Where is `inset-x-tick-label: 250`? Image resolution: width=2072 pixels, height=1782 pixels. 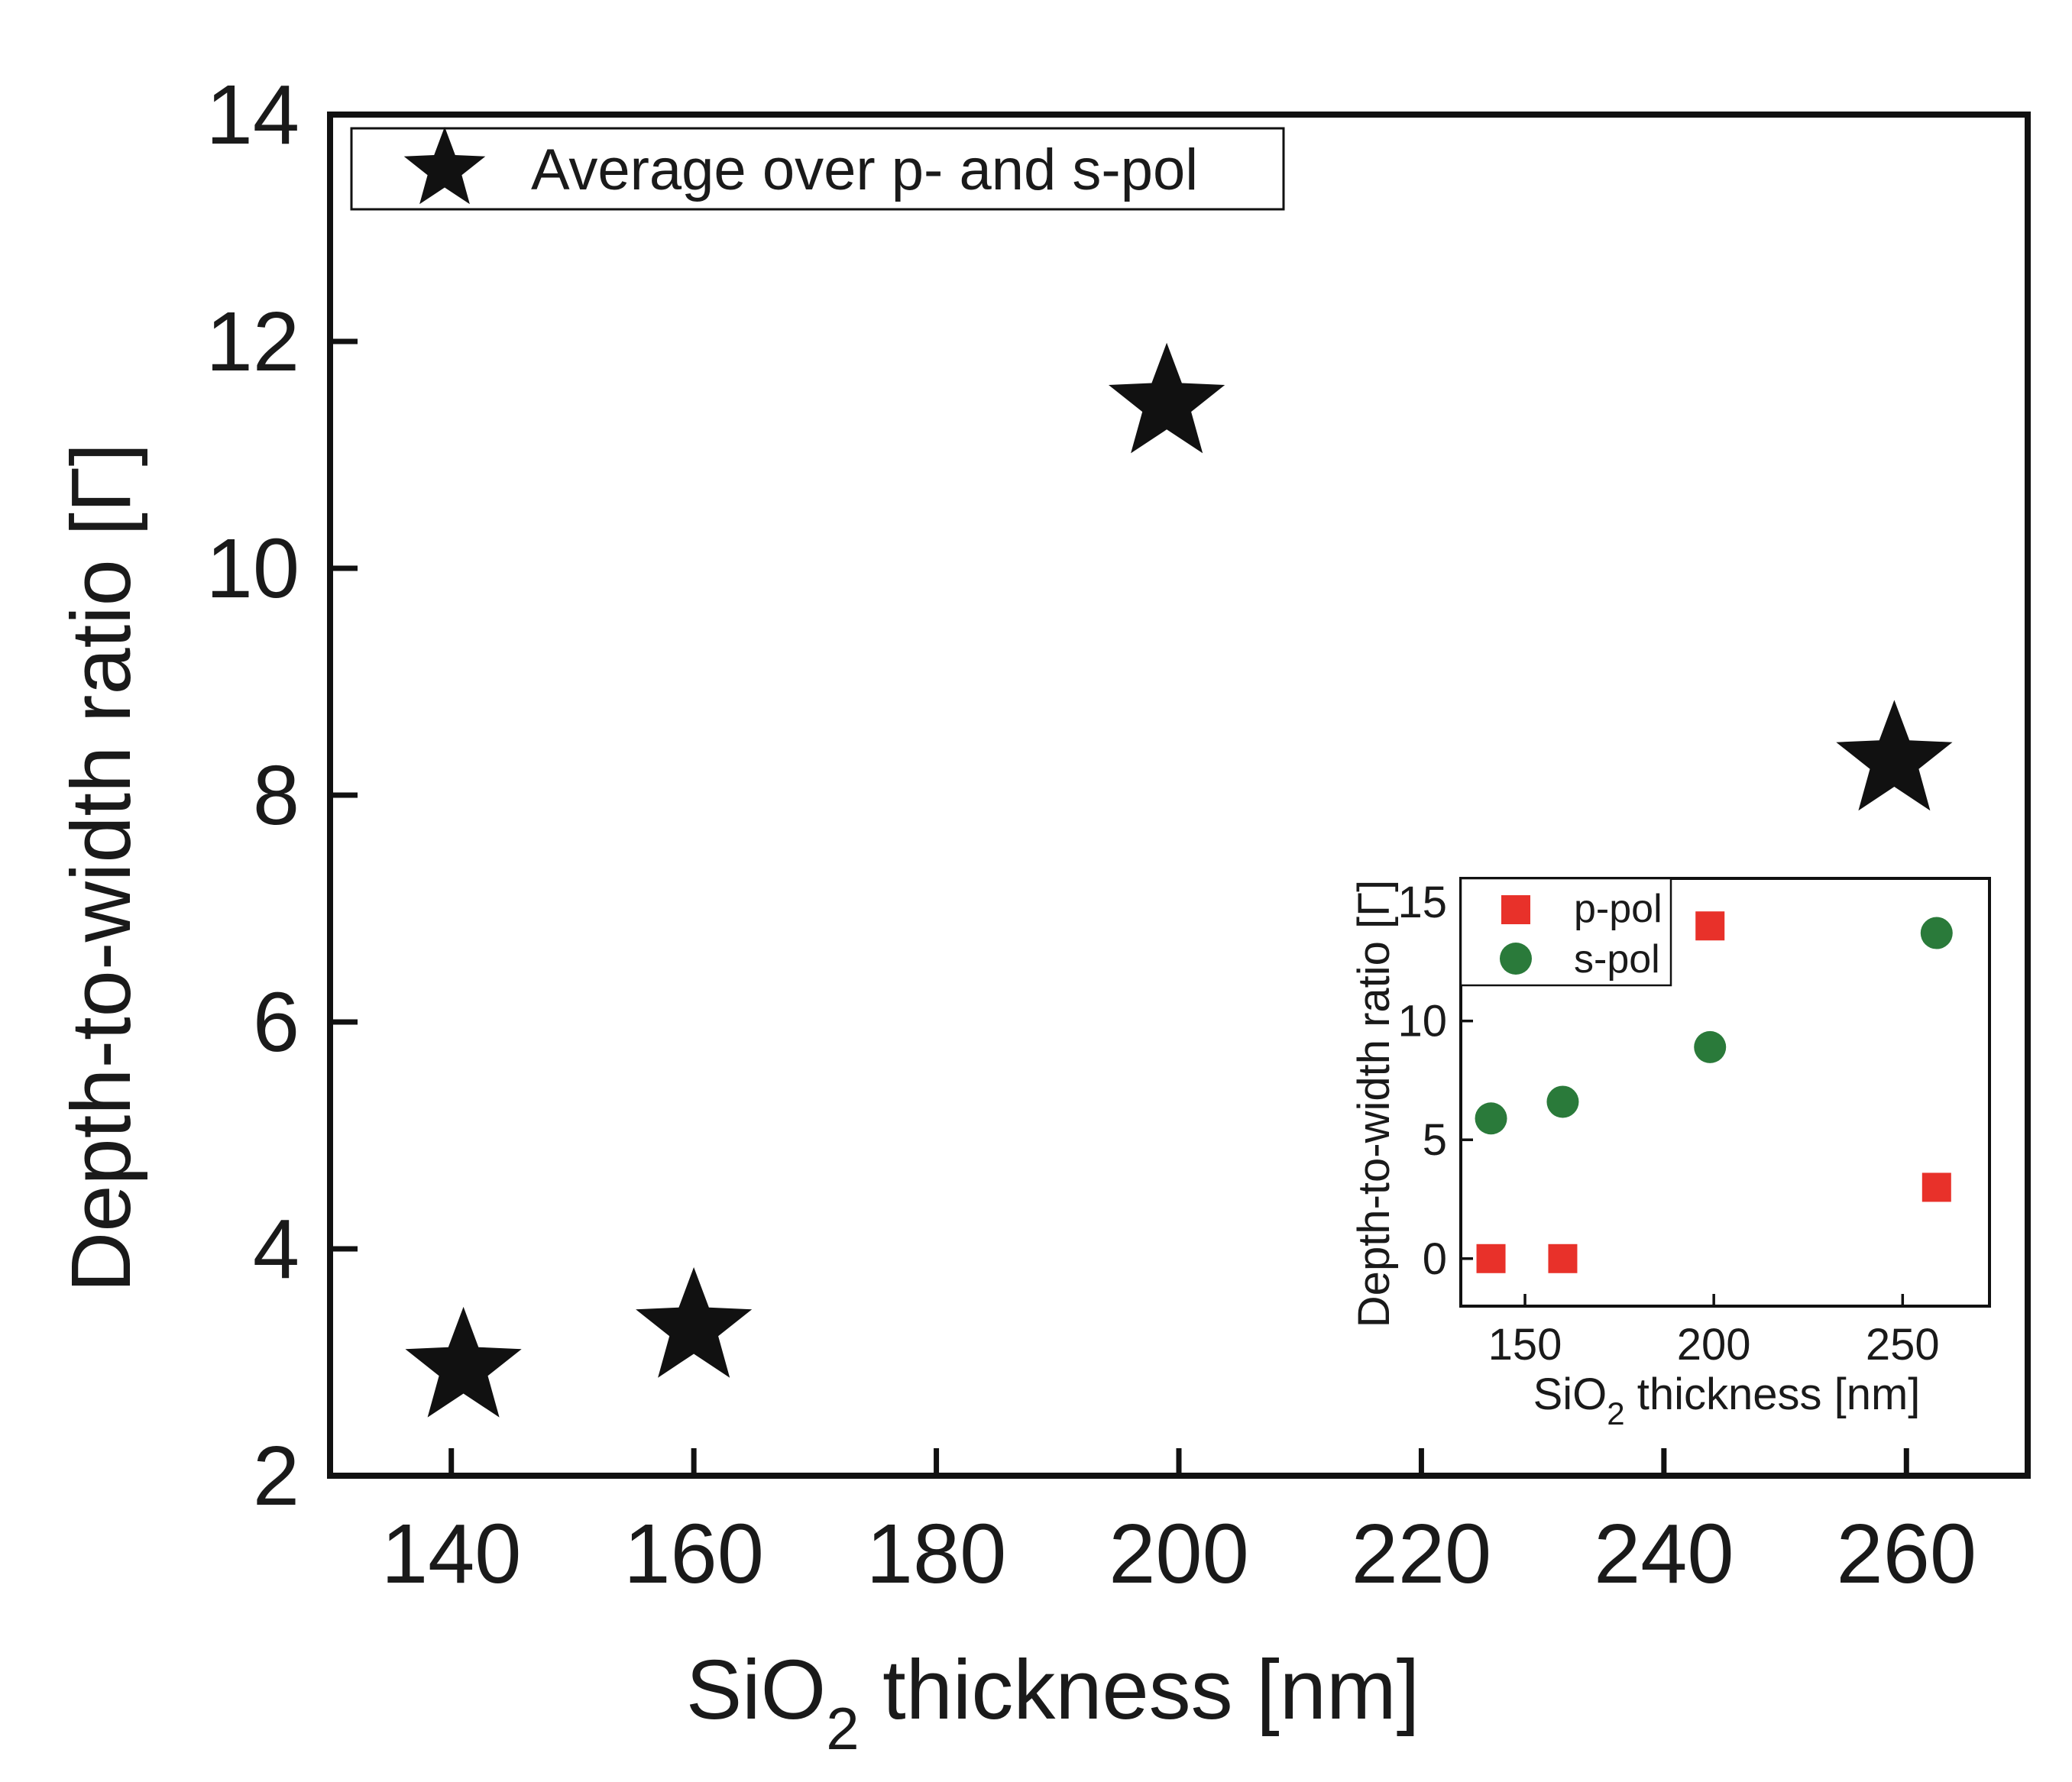 inset-x-tick-label: 250 is located at coordinates (1903, 1345).